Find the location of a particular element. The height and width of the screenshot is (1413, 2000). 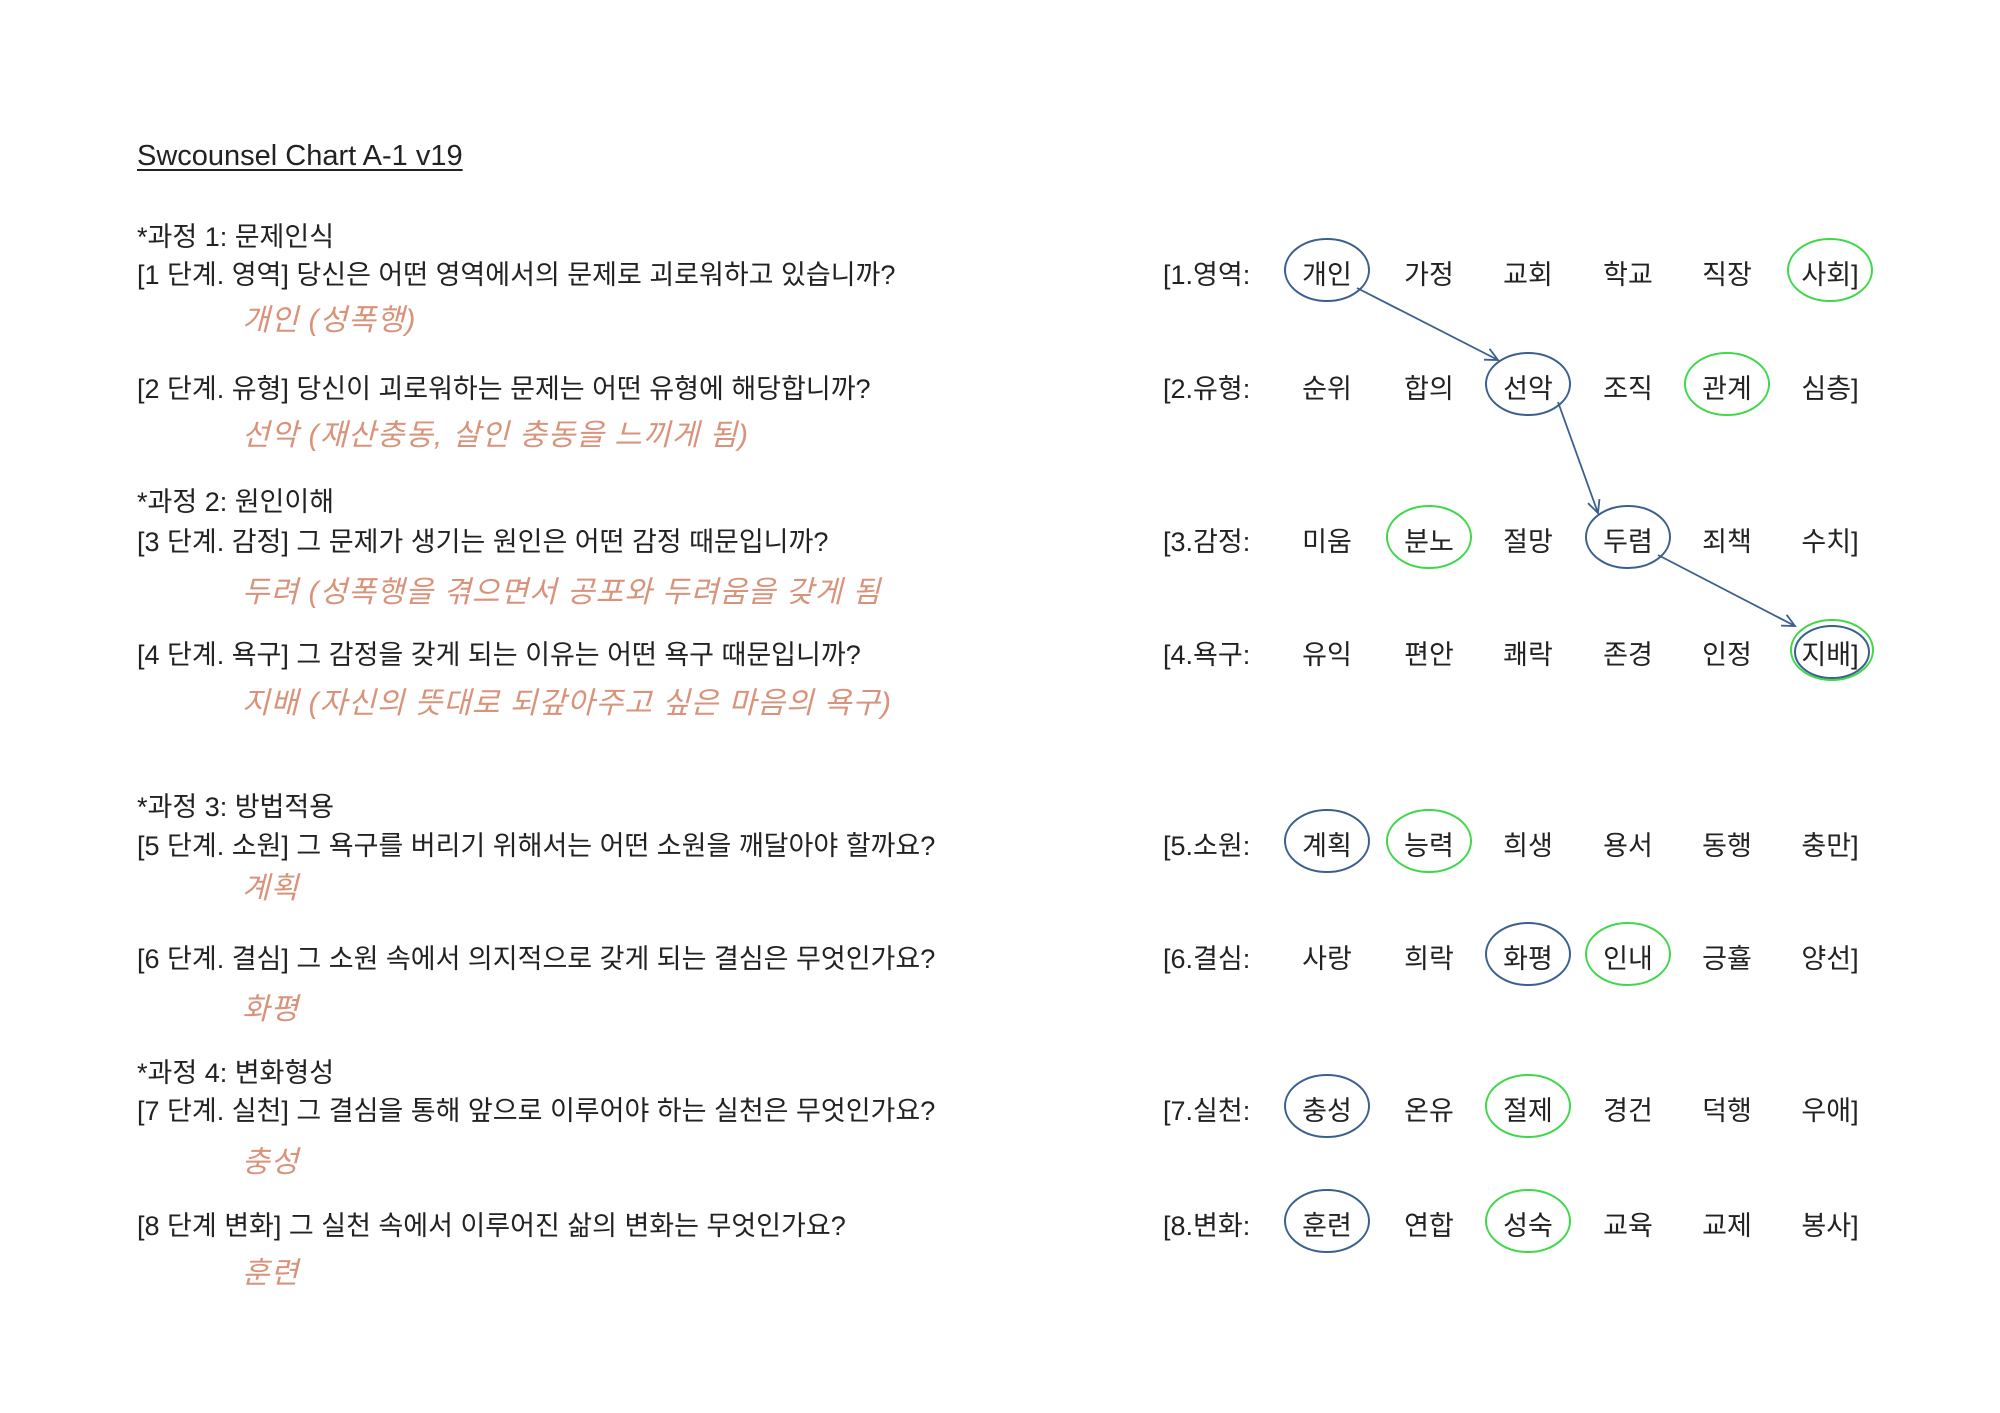

row-label: [4.욕구: is located at coordinates (1207, 655).